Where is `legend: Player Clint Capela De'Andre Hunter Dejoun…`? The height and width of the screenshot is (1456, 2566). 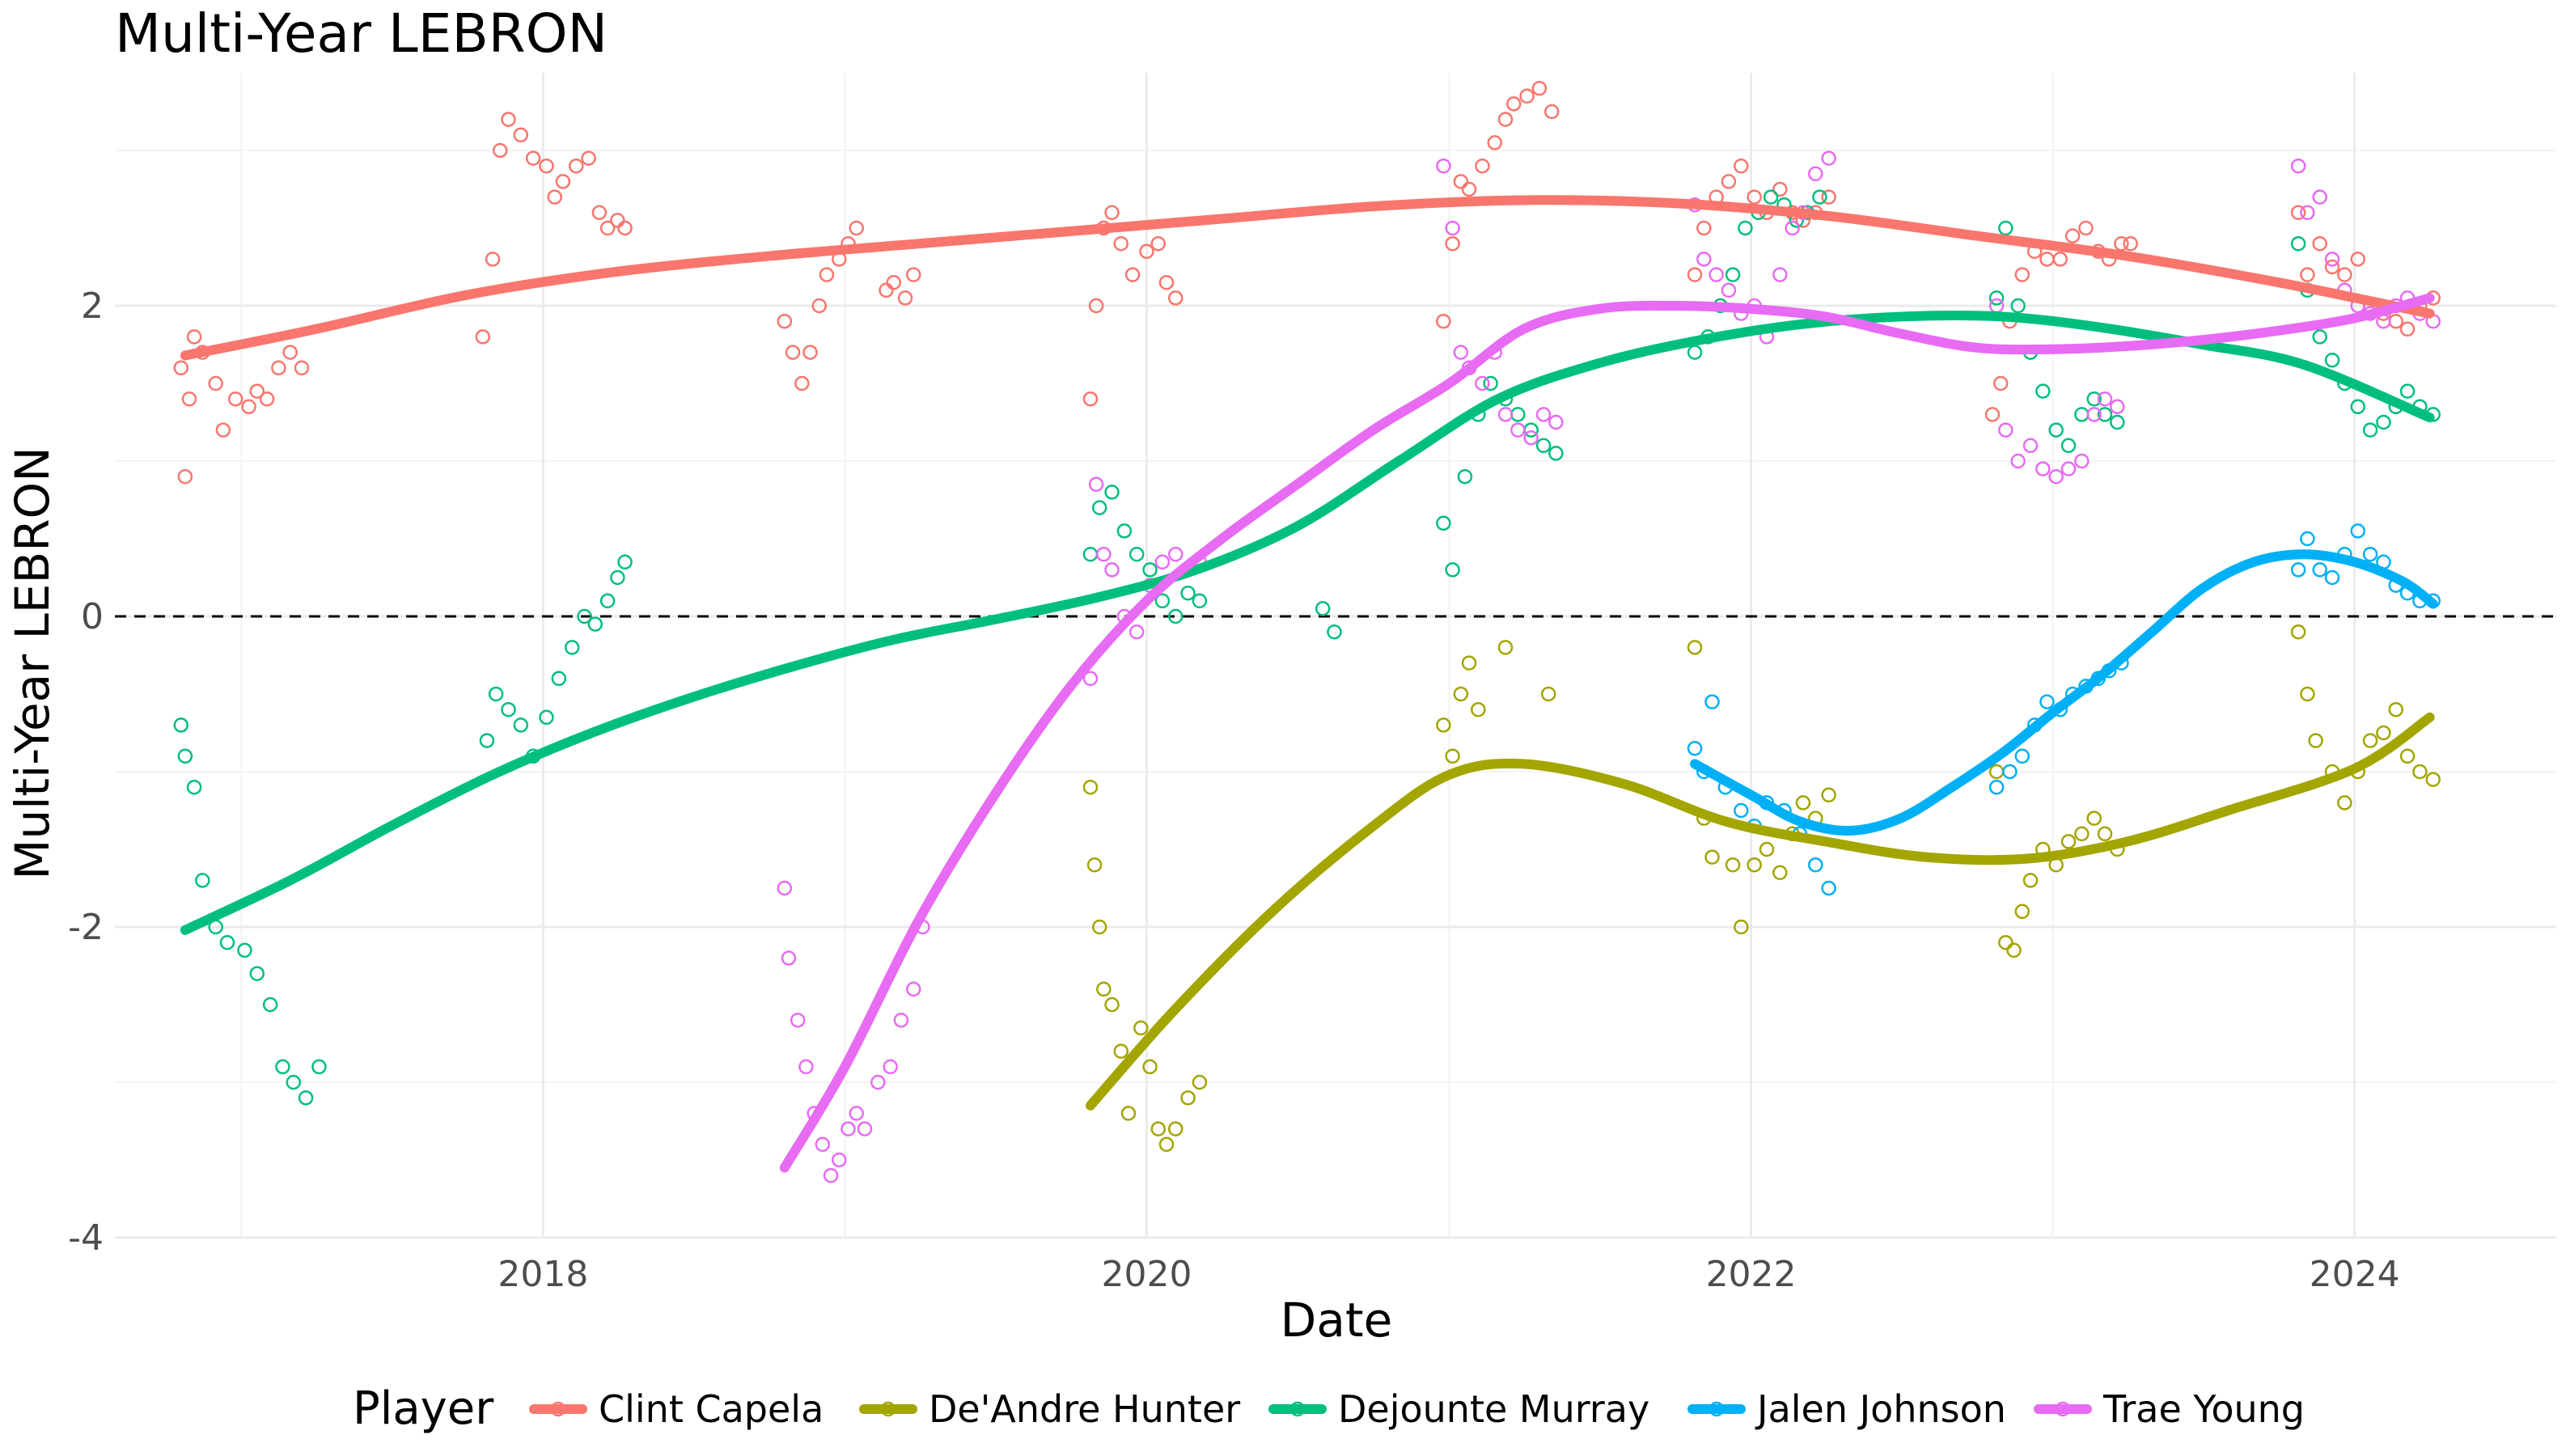
legend: Player Clint Capela De'Andre Hunter Dejoun… is located at coordinates (1329, 1408).